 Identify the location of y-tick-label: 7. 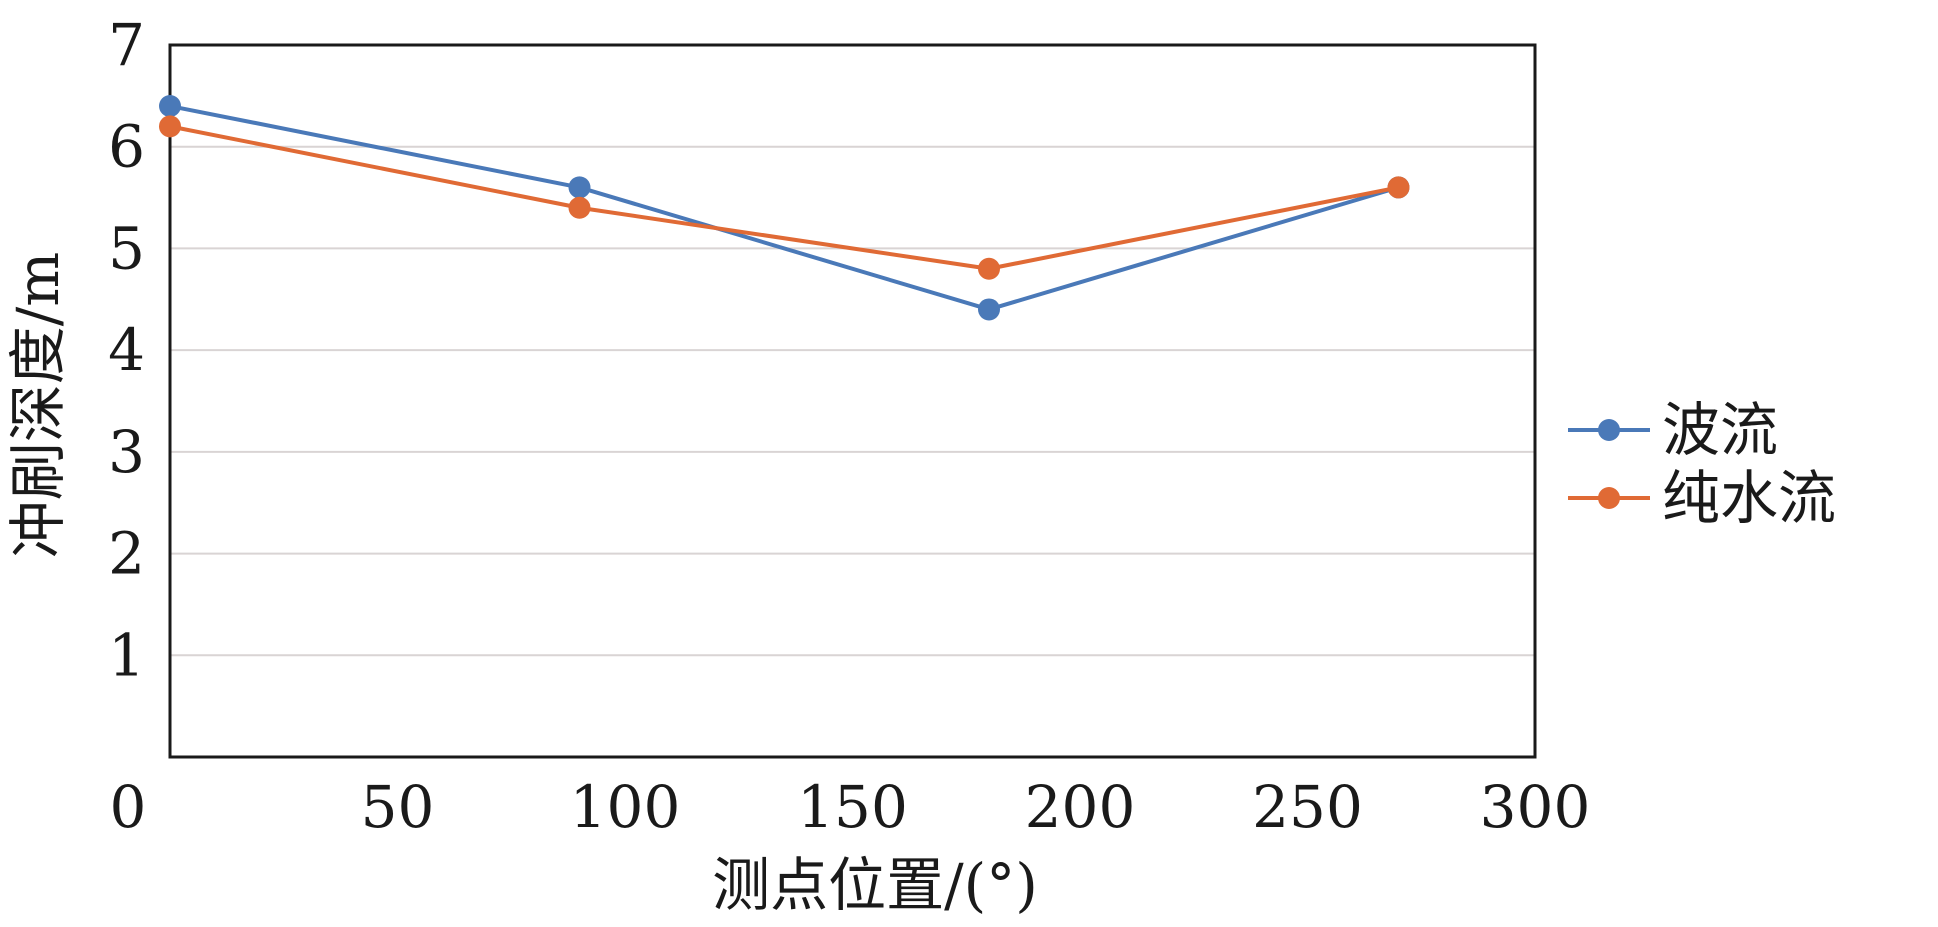
(126, 45).